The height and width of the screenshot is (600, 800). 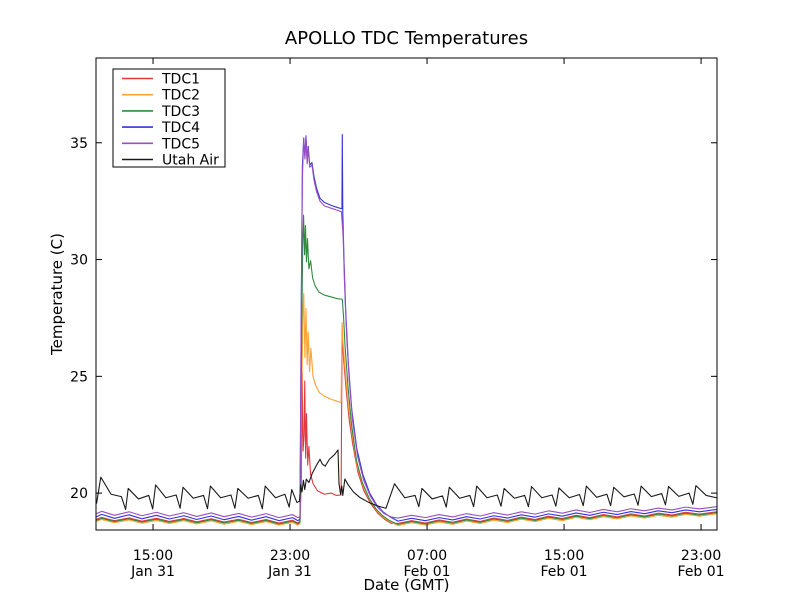 I want to click on x-axis-label: Date (GMT), so click(x=406, y=585).